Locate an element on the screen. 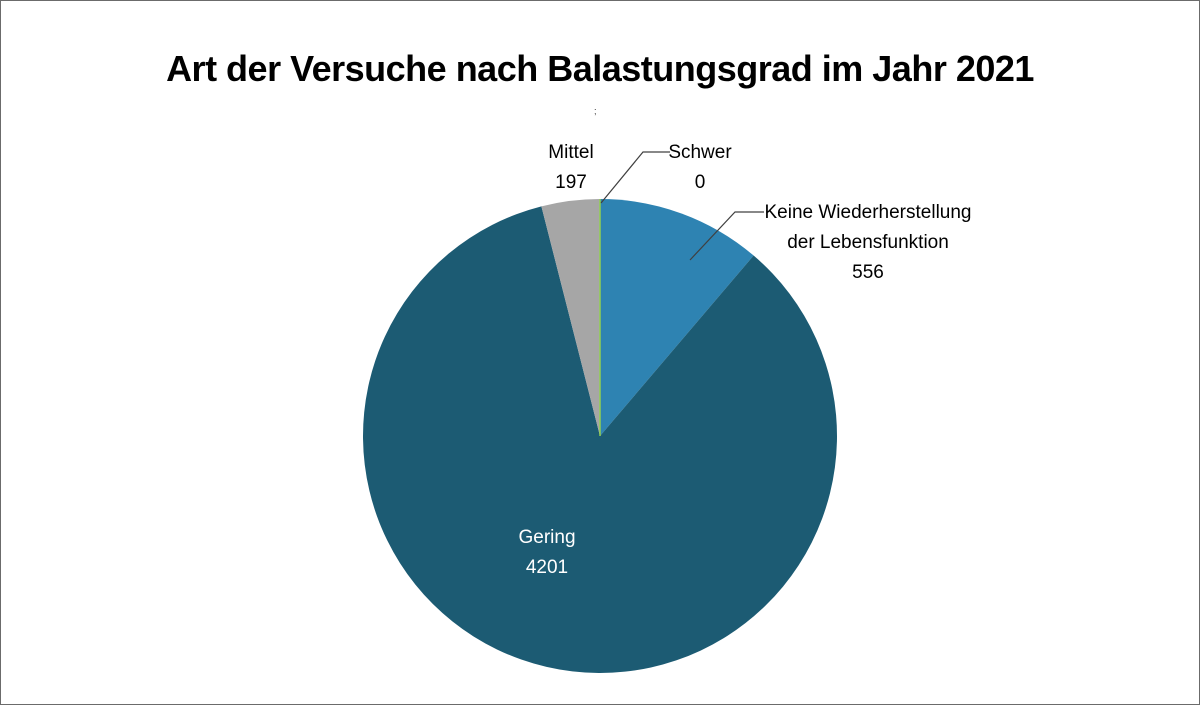 This screenshot has width=1200, height=705. chart-subtitle: ; is located at coordinates (595, 111).